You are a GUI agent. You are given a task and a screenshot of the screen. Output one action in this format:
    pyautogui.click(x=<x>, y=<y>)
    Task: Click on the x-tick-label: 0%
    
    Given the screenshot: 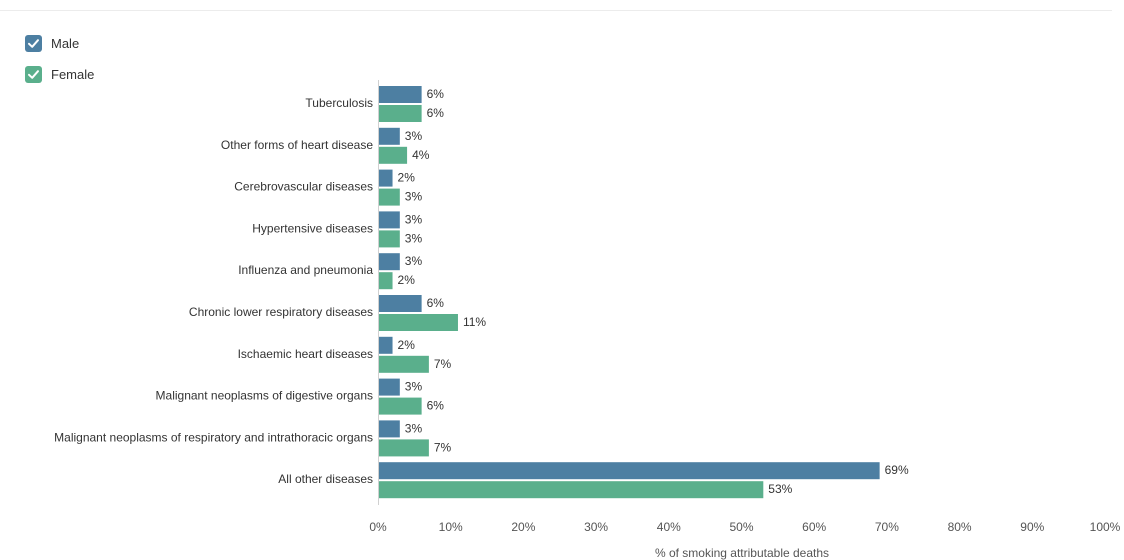 What is the action you would take?
    pyautogui.click(x=378, y=527)
    